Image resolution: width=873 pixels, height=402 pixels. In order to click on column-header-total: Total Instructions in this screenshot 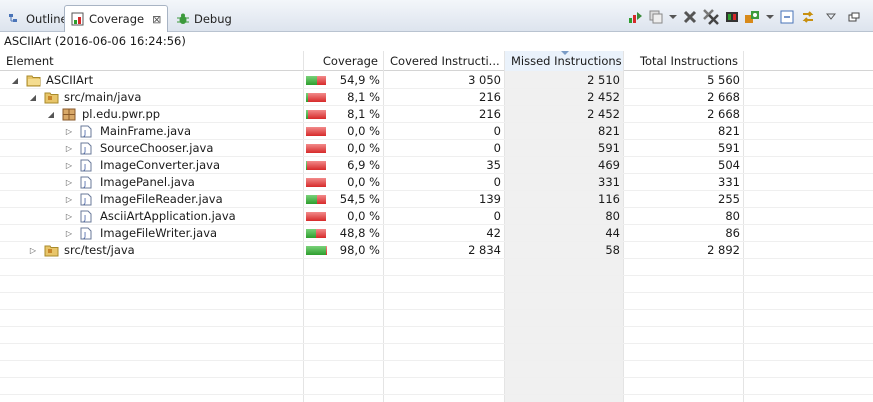, I will do `click(688, 61)`.